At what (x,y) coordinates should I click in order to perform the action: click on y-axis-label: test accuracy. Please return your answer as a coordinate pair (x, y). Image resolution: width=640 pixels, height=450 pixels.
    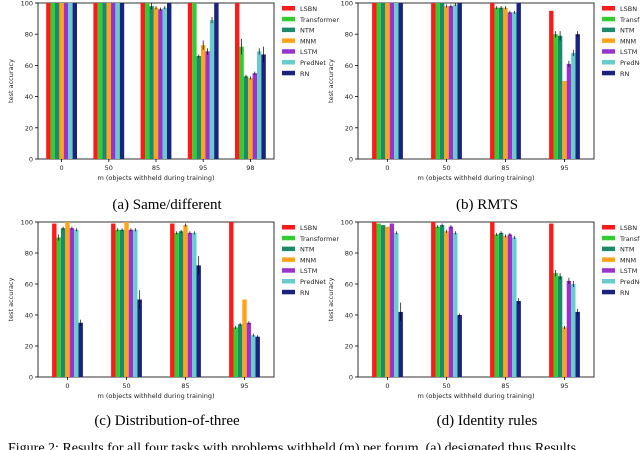
    Looking at the image, I should click on (11, 81).